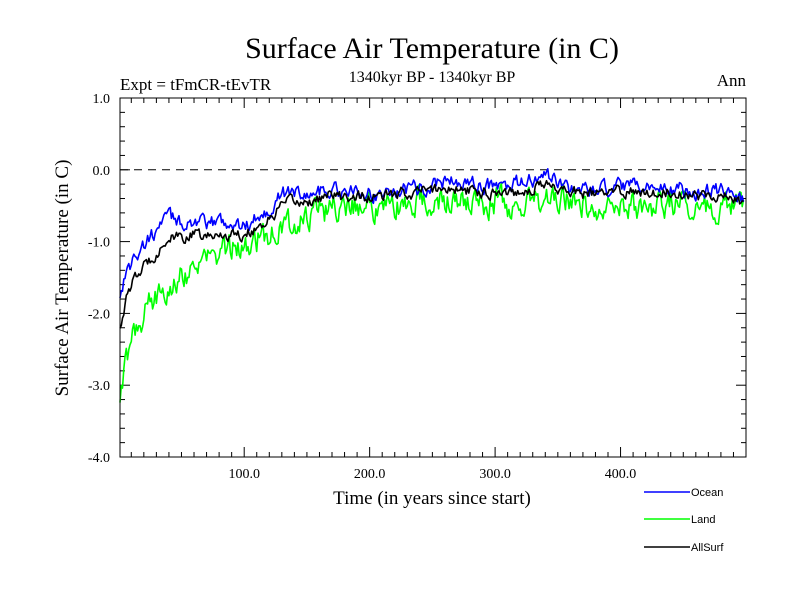 This screenshot has width=800, height=600. What do you see at coordinates (684, 520) in the screenshot?
I see `legend: Ocean Land AllSurf` at bounding box center [684, 520].